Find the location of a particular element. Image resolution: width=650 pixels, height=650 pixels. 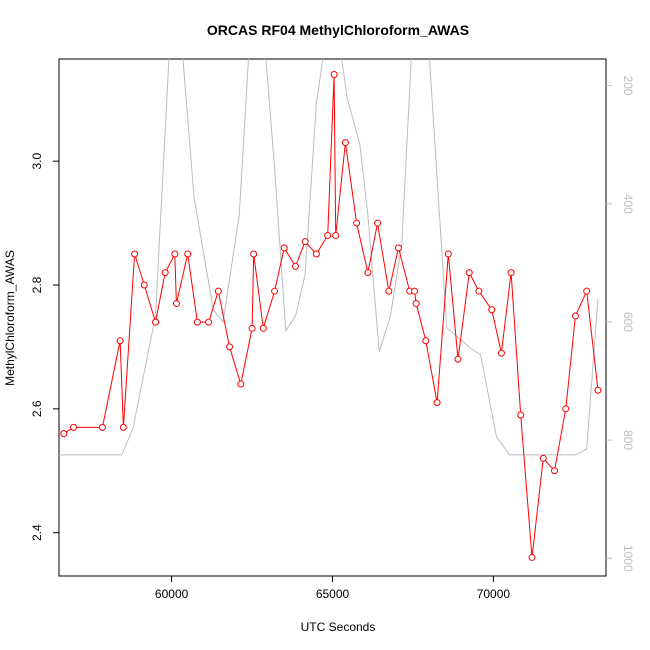

y2-tick-label-3: 800 is located at coordinates (628, 440).